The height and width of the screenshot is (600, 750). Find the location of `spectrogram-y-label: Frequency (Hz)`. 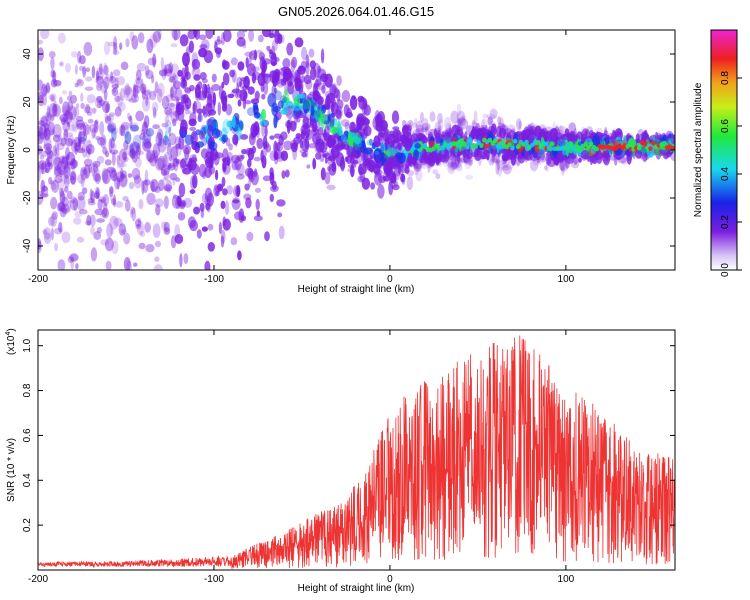

spectrogram-y-label: Frequency (Hz) is located at coordinates (11, 150).